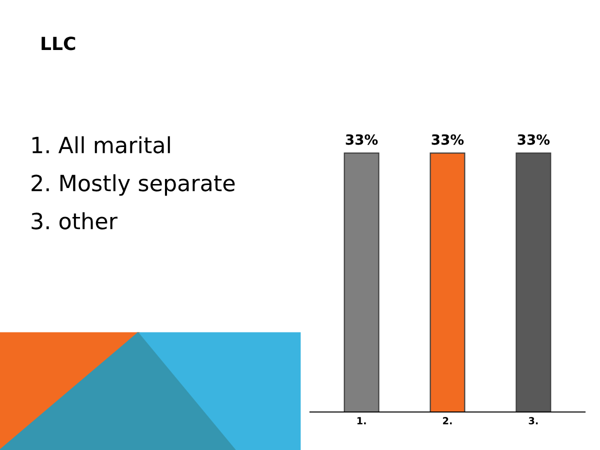 This screenshot has width=600, height=450. Describe the element at coordinates (59, 43) in the screenshot. I see `text: LLC` at that location.